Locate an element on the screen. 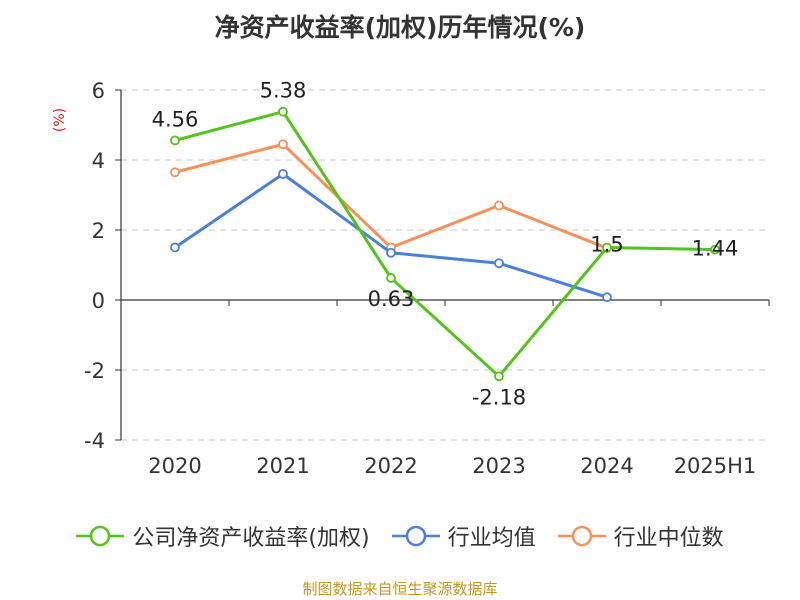 This screenshot has width=800, height=600. x-tick-label: 2025H1 is located at coordinates (715, 466).